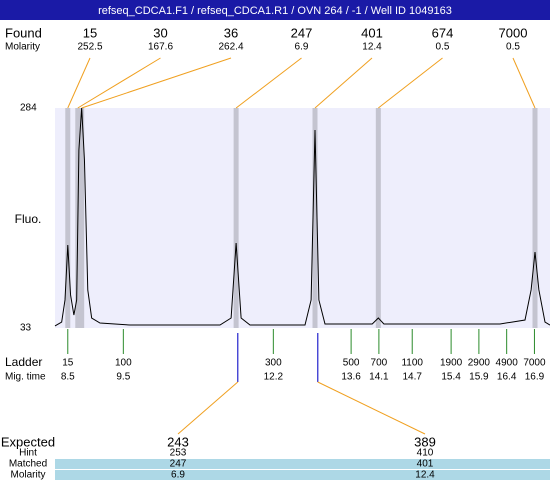  I want to click on expected-hint: 410, so click(425, 453).